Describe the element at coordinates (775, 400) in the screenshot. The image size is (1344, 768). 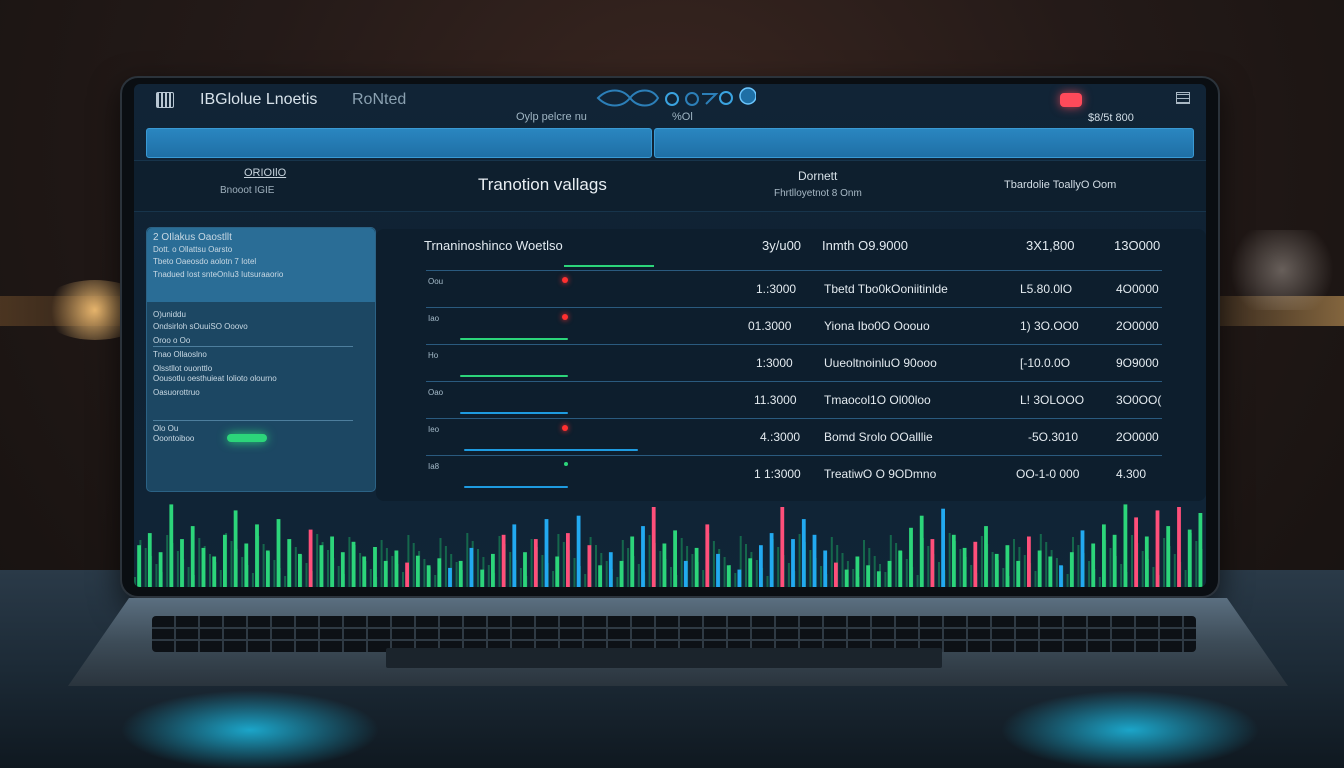
I see `row-value: 11.3000` at that location.